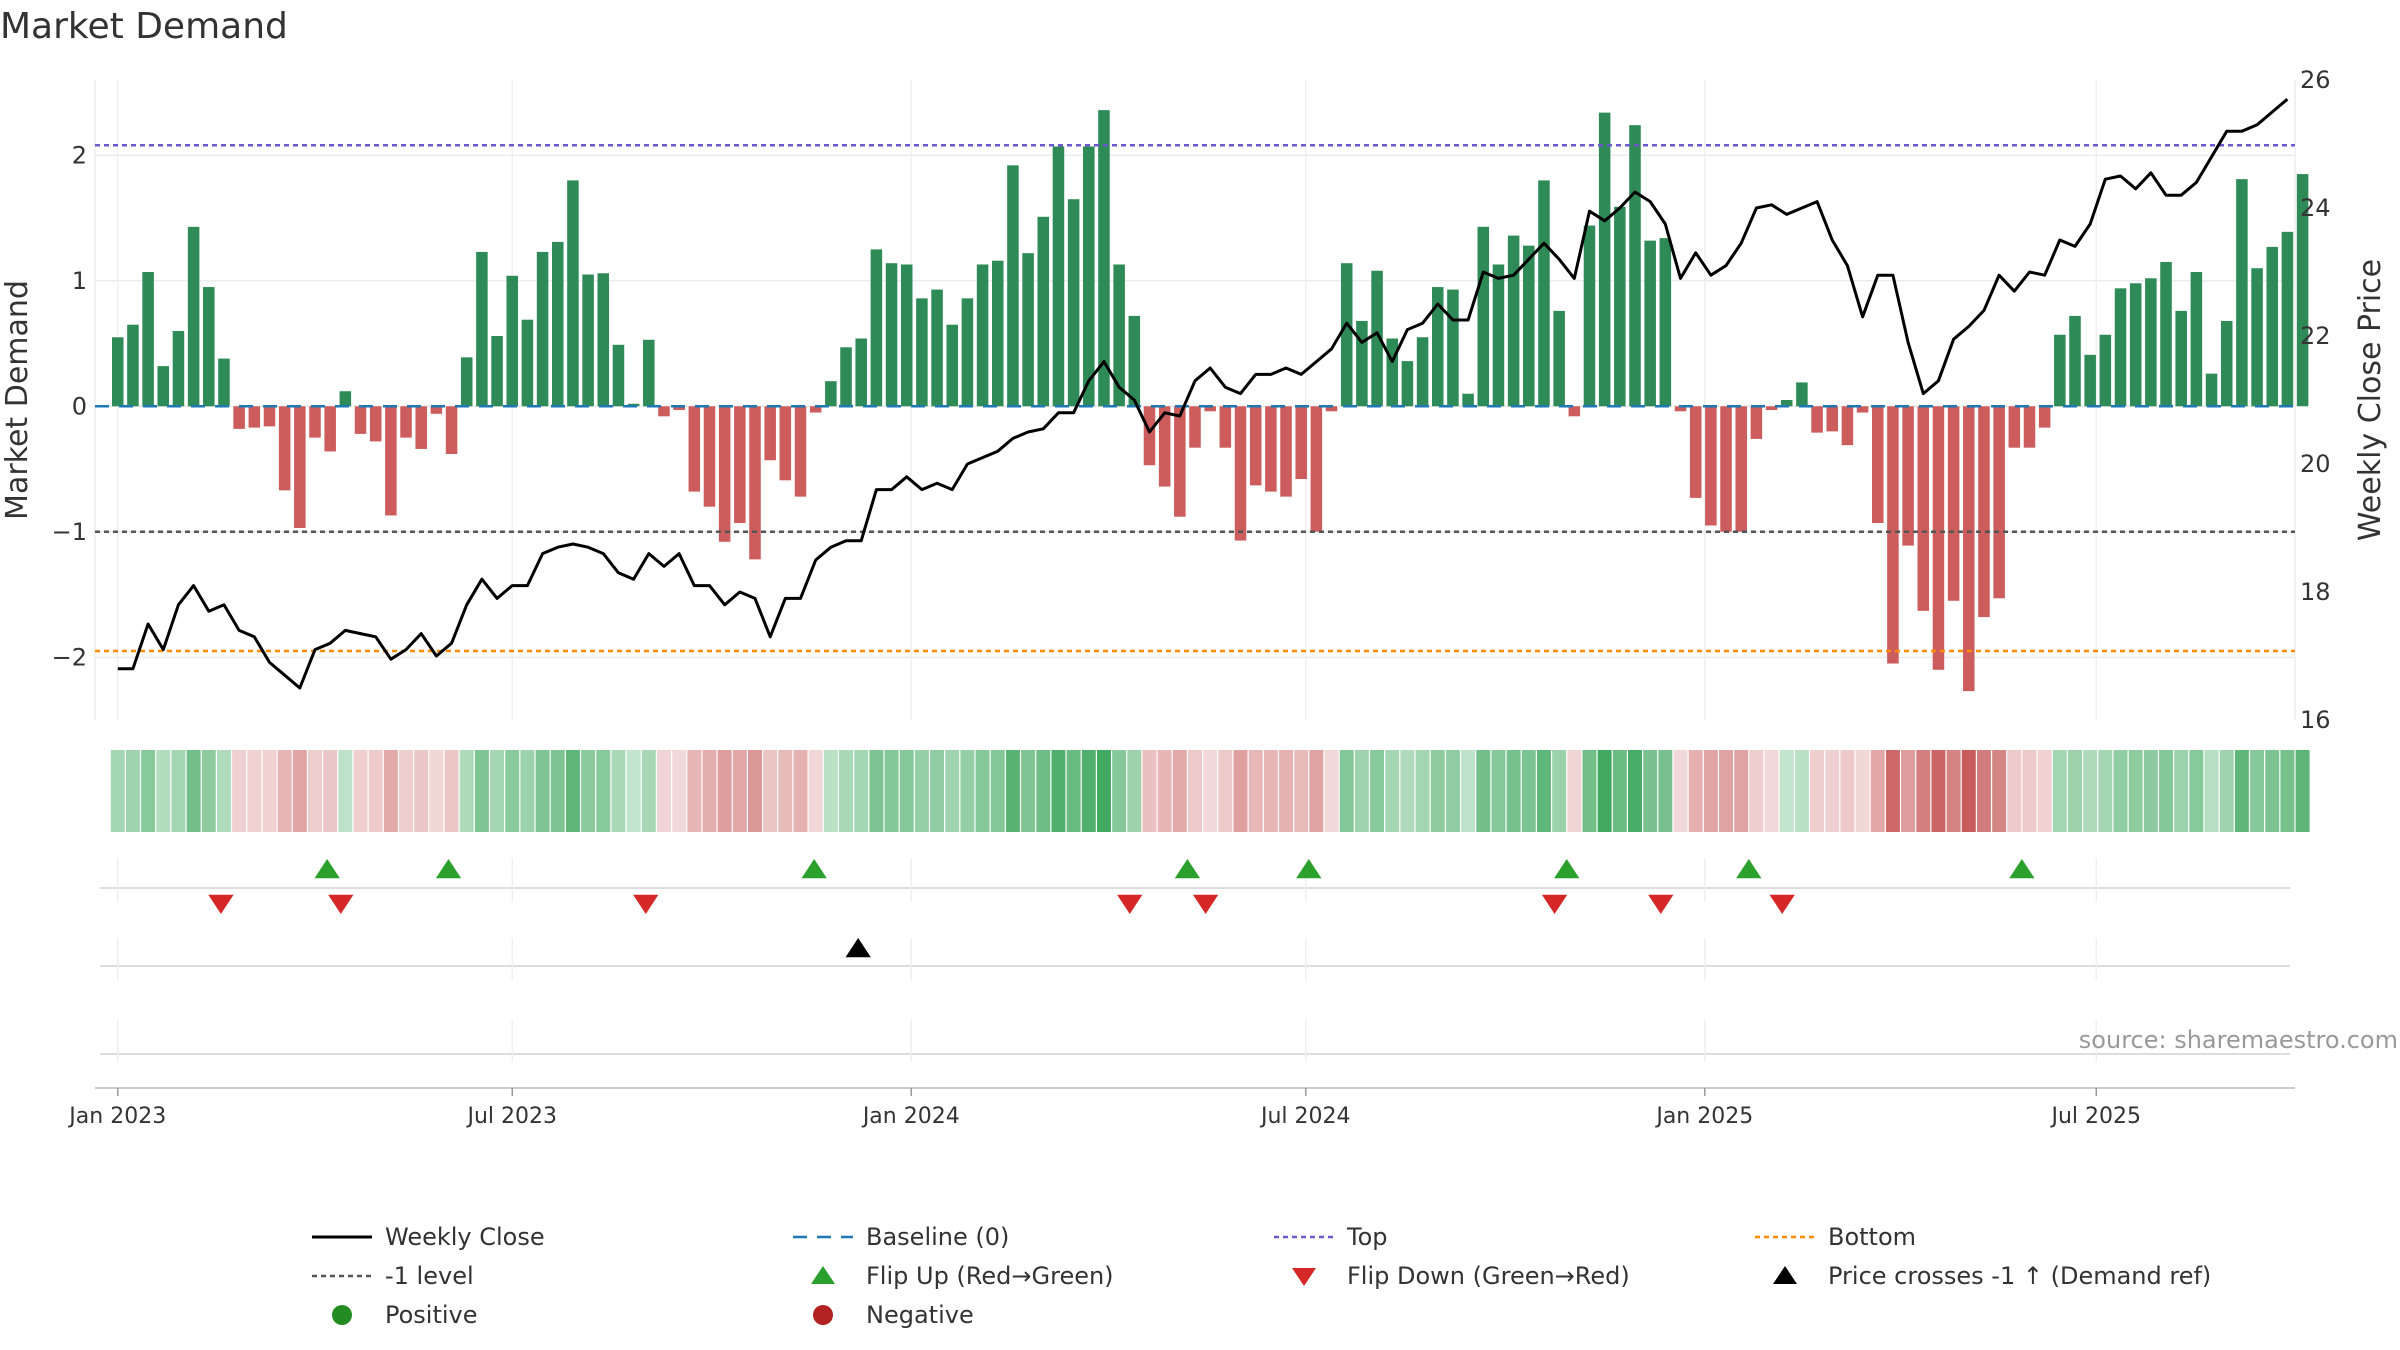  I want to click on legend-item: -1 level, so click(393, 1276).